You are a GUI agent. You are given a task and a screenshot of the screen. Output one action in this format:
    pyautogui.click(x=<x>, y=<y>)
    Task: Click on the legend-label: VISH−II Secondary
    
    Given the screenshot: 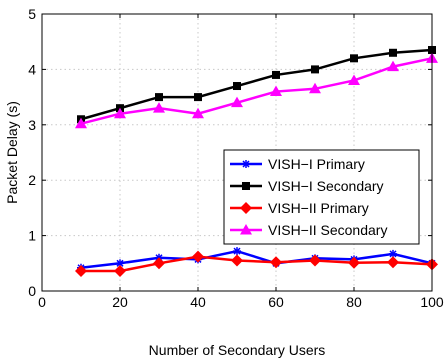 What is the action you would take?
    pyautogui.click(x=327, y=230)
    